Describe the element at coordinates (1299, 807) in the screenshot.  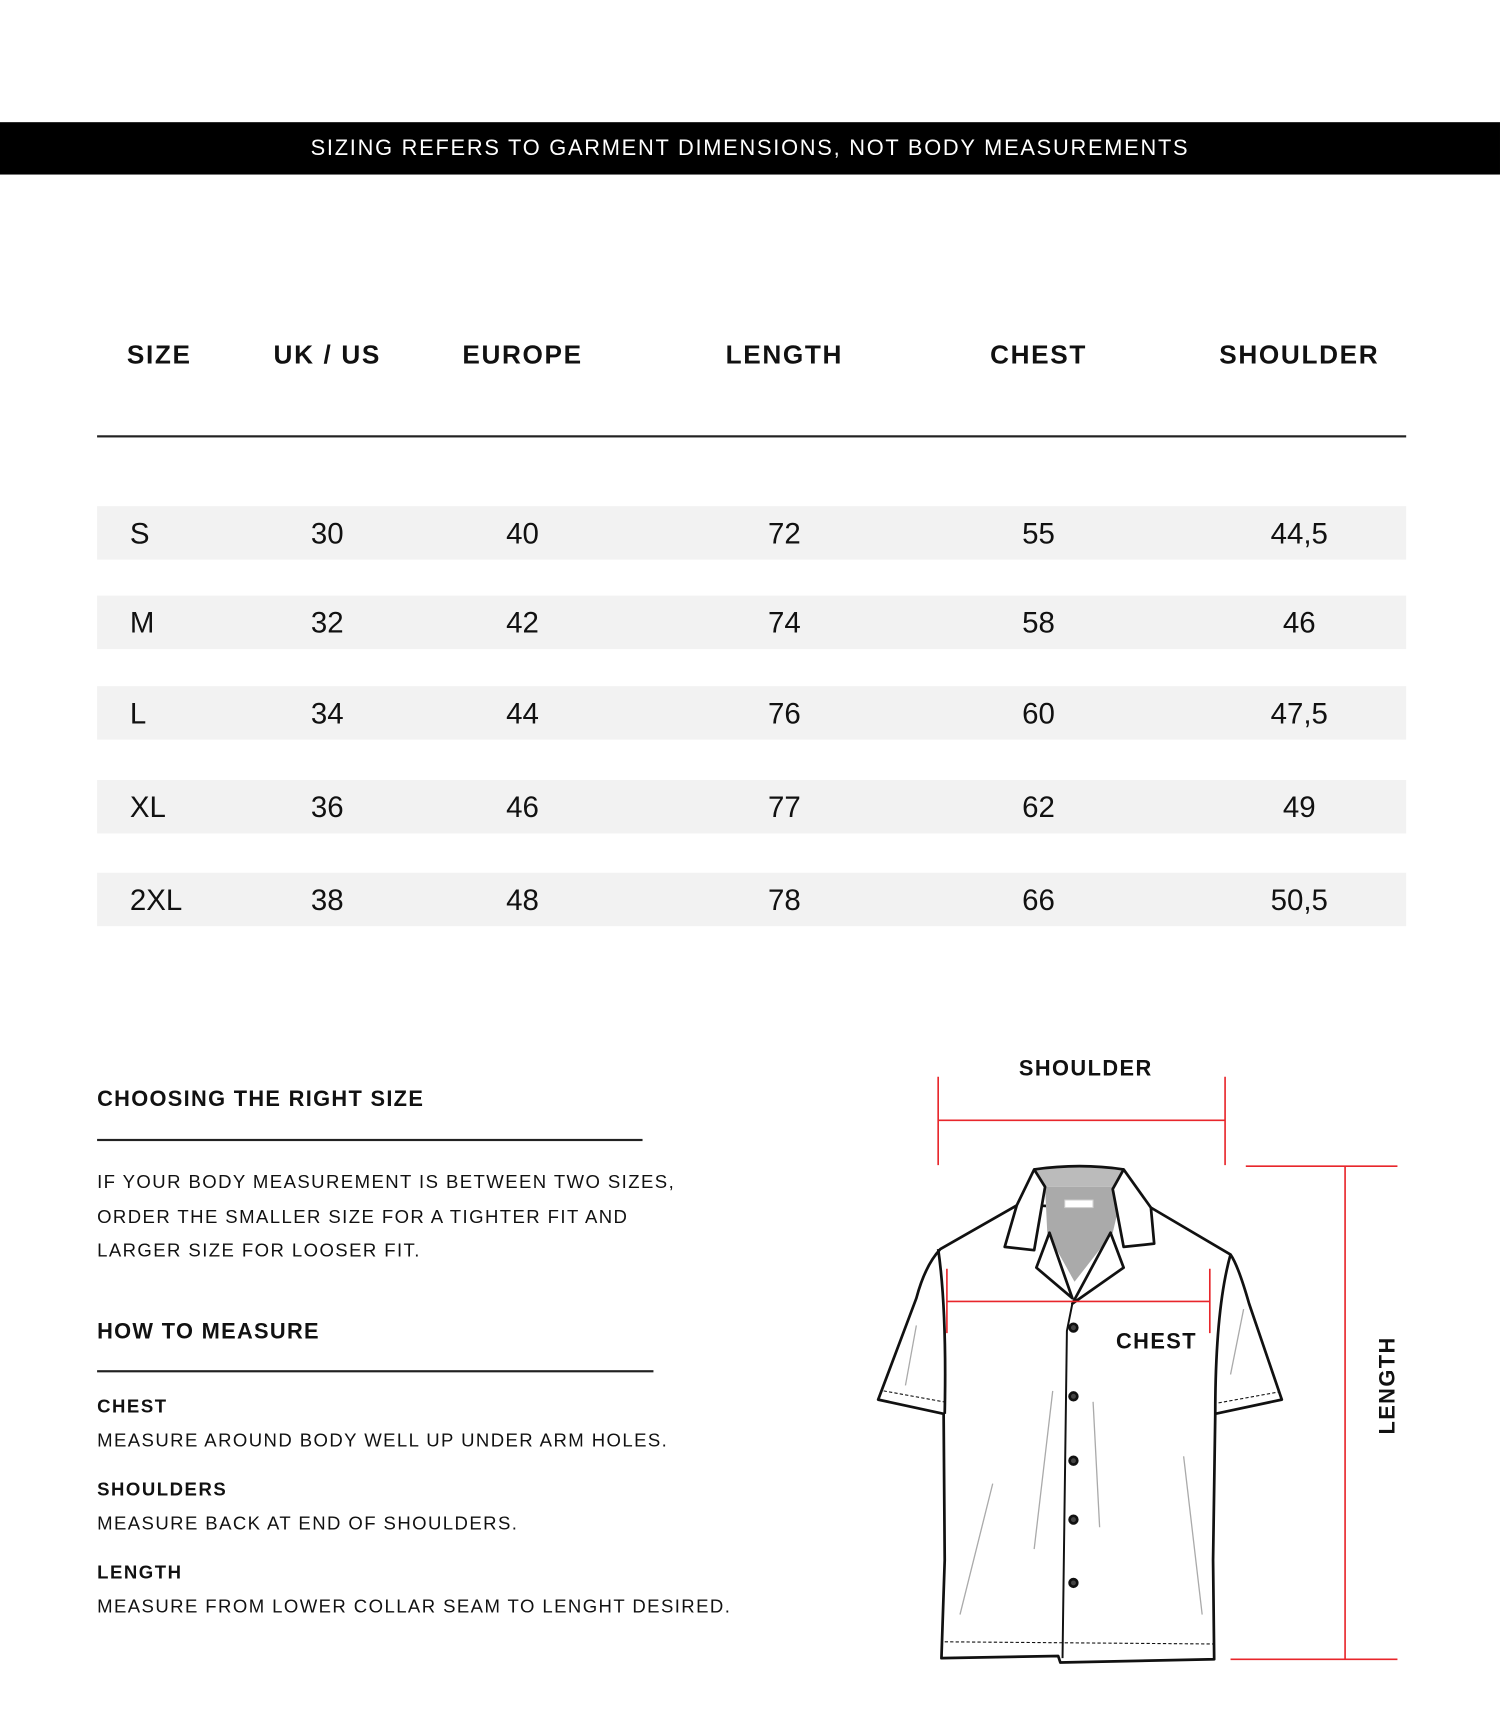
I see `table-cell-shoulder: 49` at that location.